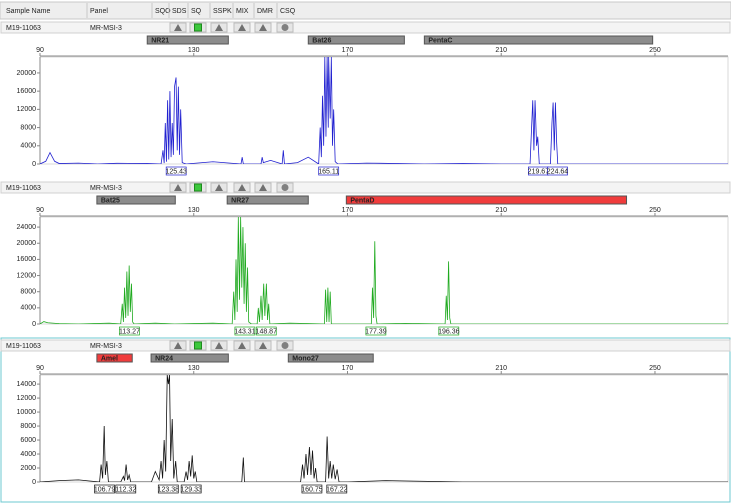 The image size is (731, 504). I want to click on peak-label: 129.33, so click(191, 489).